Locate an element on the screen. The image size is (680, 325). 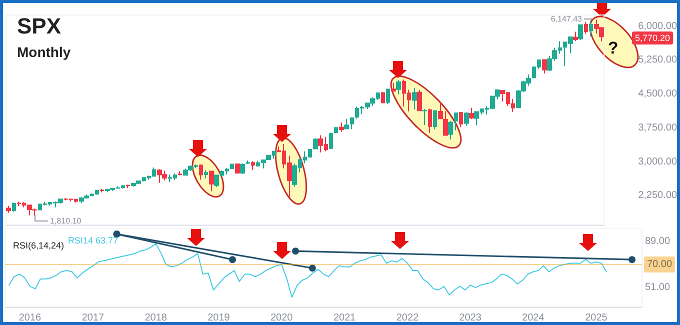
y-tick-label: 51.00 is located at coordinates (657, 288).